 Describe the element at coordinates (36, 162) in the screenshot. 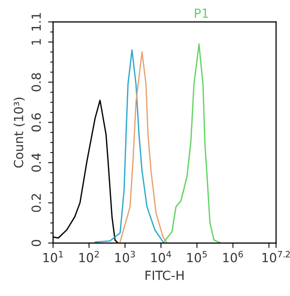

I see `y-tick-label: 0.4` at that location.